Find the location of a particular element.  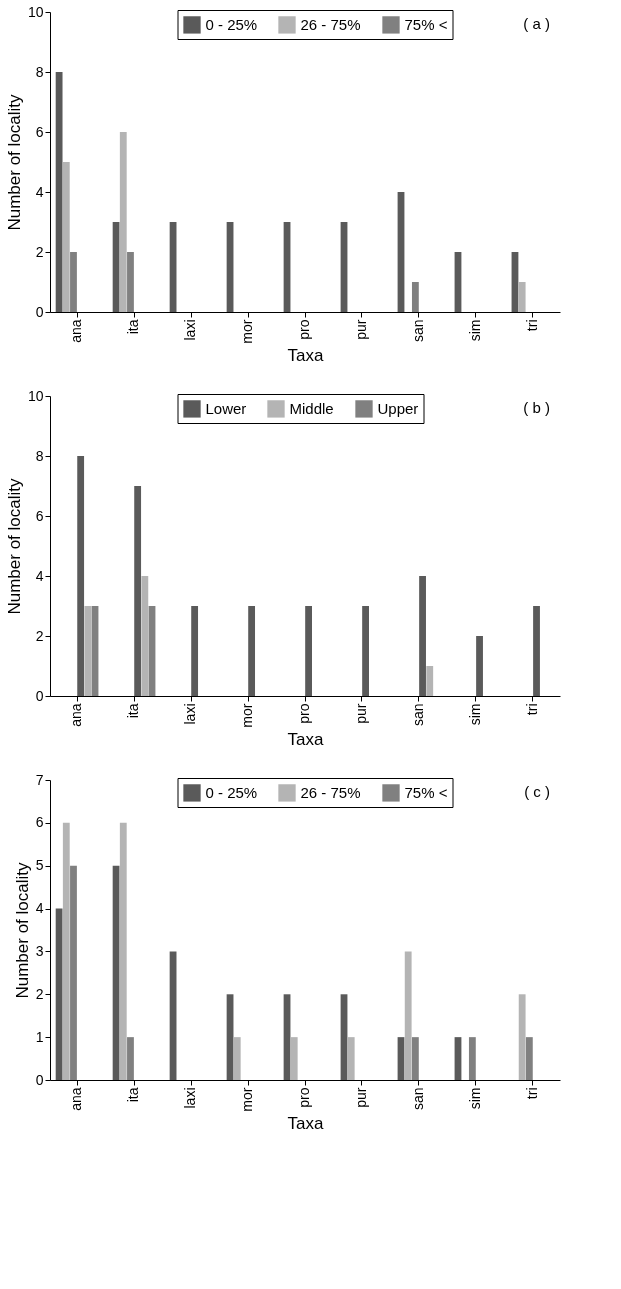

y-tick-label: 5 is located at coordinates (39, 865).